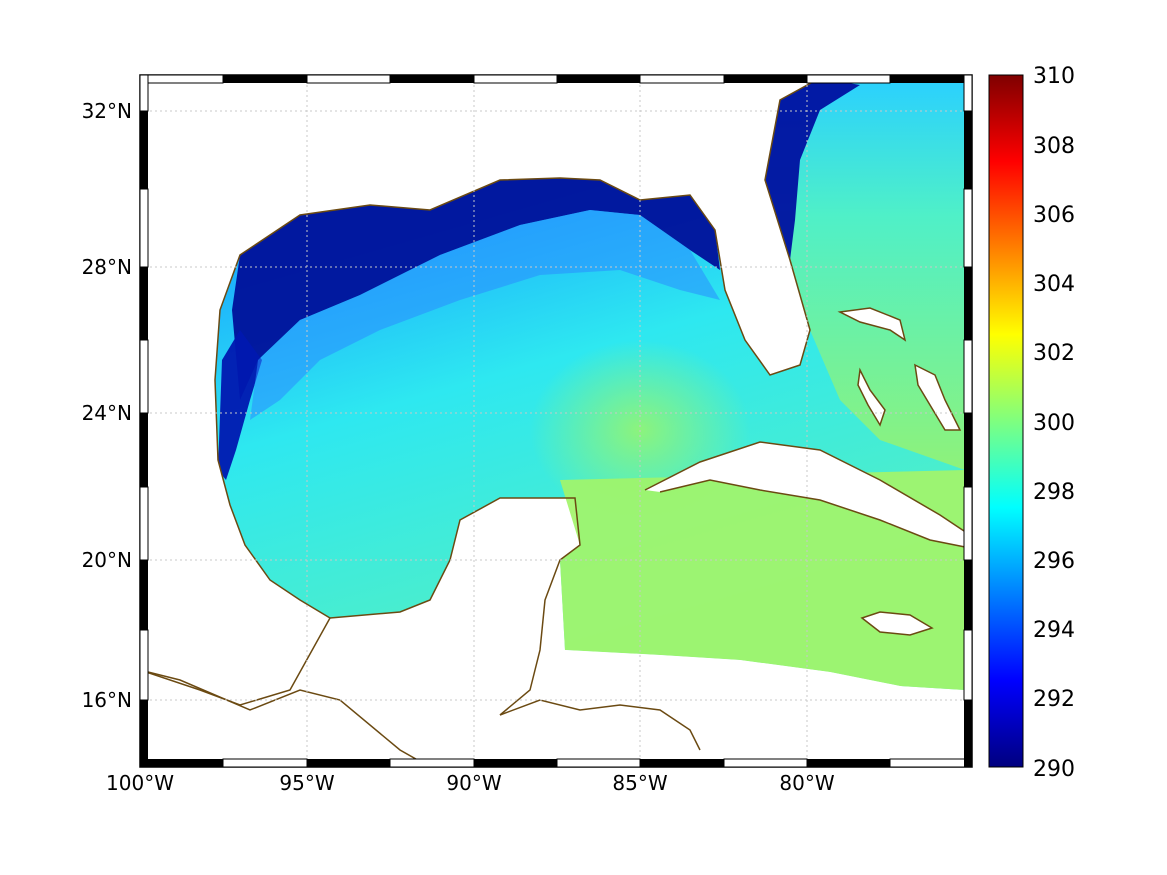 The height and width of the screenshot is (875, 1167). What do you see at coordinates (1054, 492) in the screenshot?
I see `colorbar-tick-label: 298` at bounding box center [1054, 492].